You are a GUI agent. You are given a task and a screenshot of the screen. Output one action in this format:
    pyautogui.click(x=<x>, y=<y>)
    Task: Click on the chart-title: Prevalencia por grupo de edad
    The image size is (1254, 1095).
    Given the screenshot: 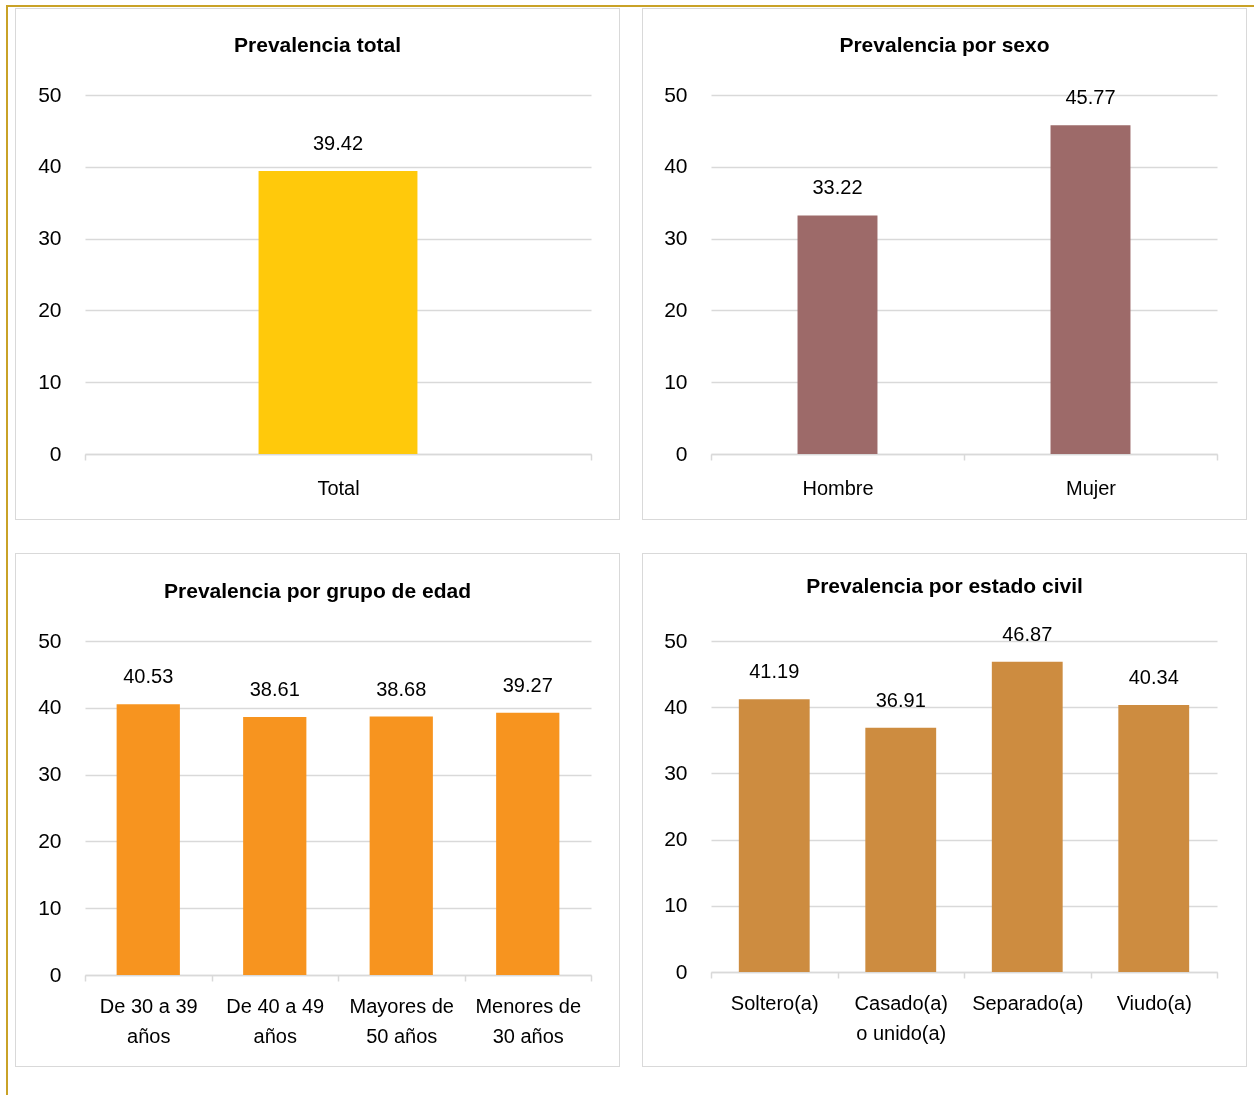 What is the action you would take?
    pyautogui.click(x=317, y=590)
    